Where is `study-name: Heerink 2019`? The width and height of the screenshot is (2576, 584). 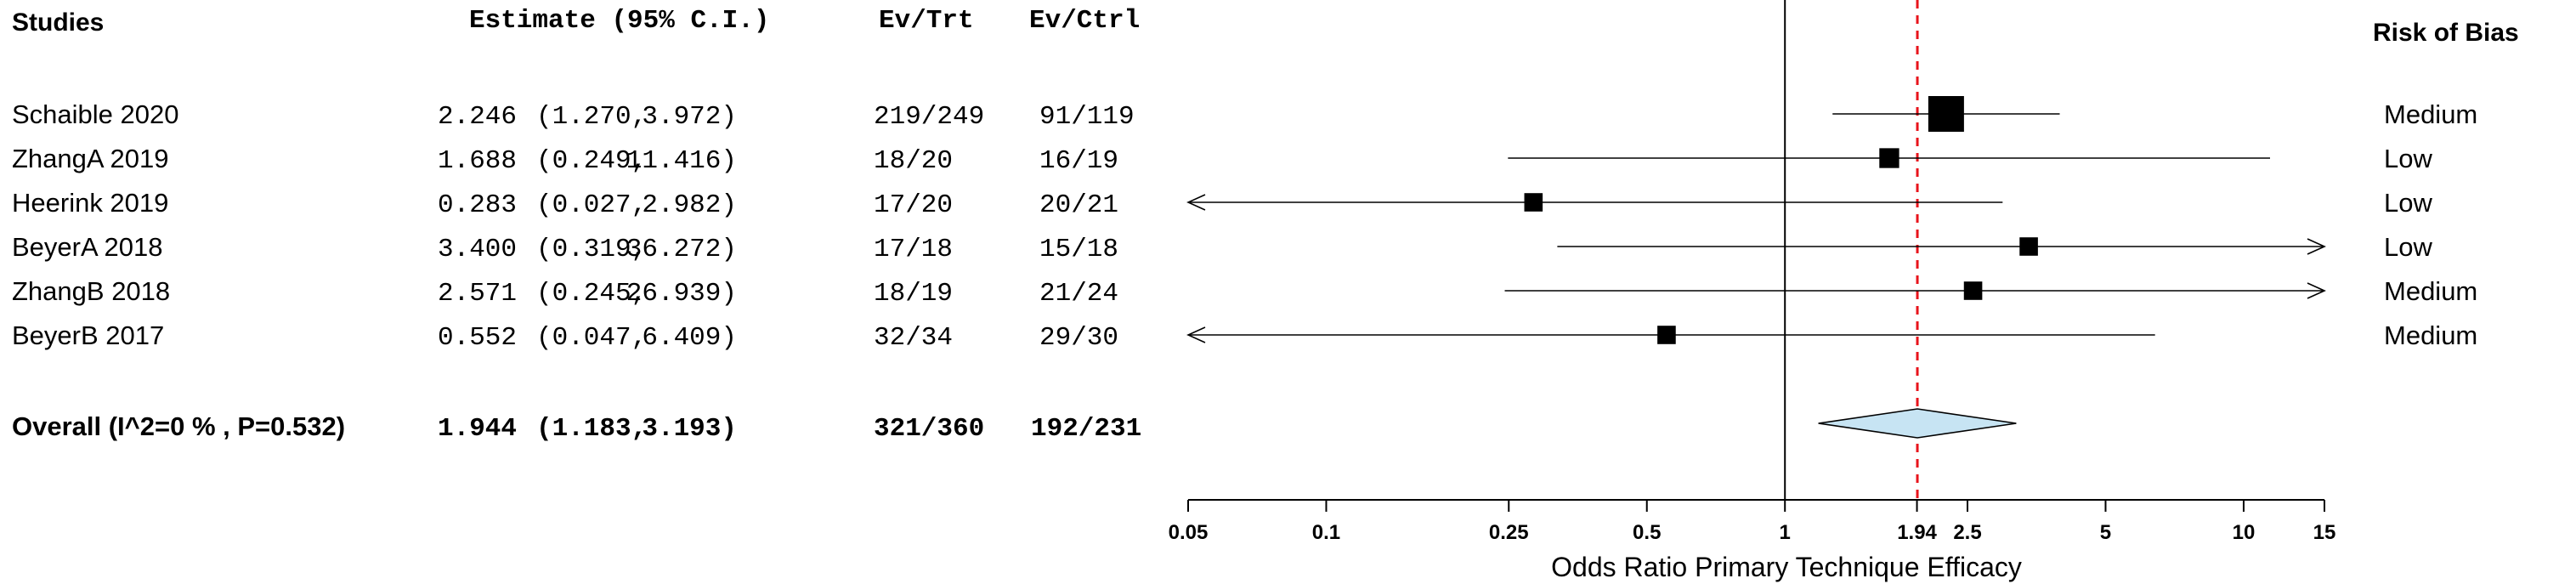
study-name: Heerink 2019 is located at coordinates (90, 203).